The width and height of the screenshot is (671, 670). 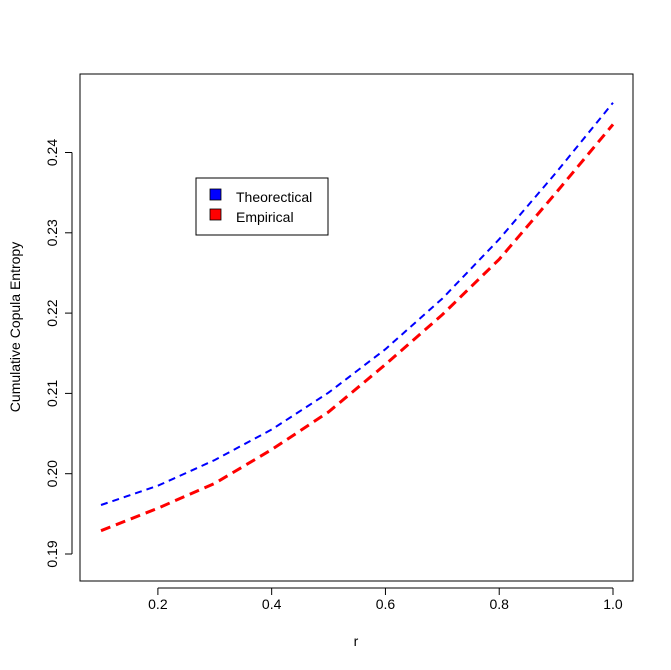 I want to click on legend-label-theorectical: Theorectical, so click(x=274, y=197).